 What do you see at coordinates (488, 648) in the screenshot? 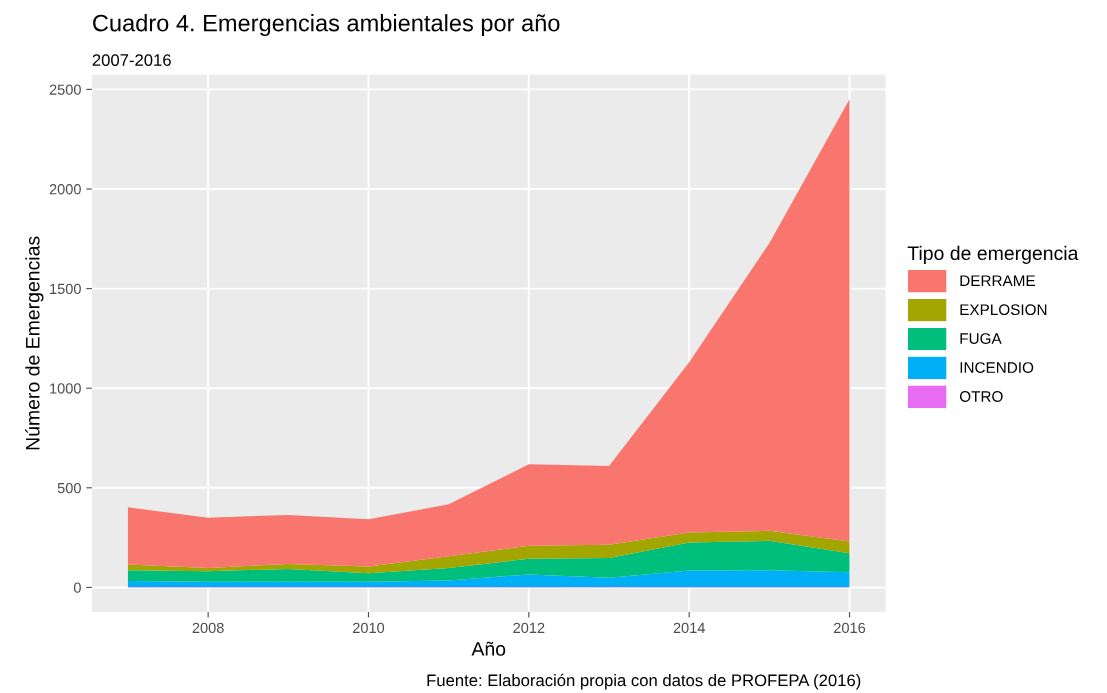
I see `x-axis-title: Año` at bounding box center [488, 648].